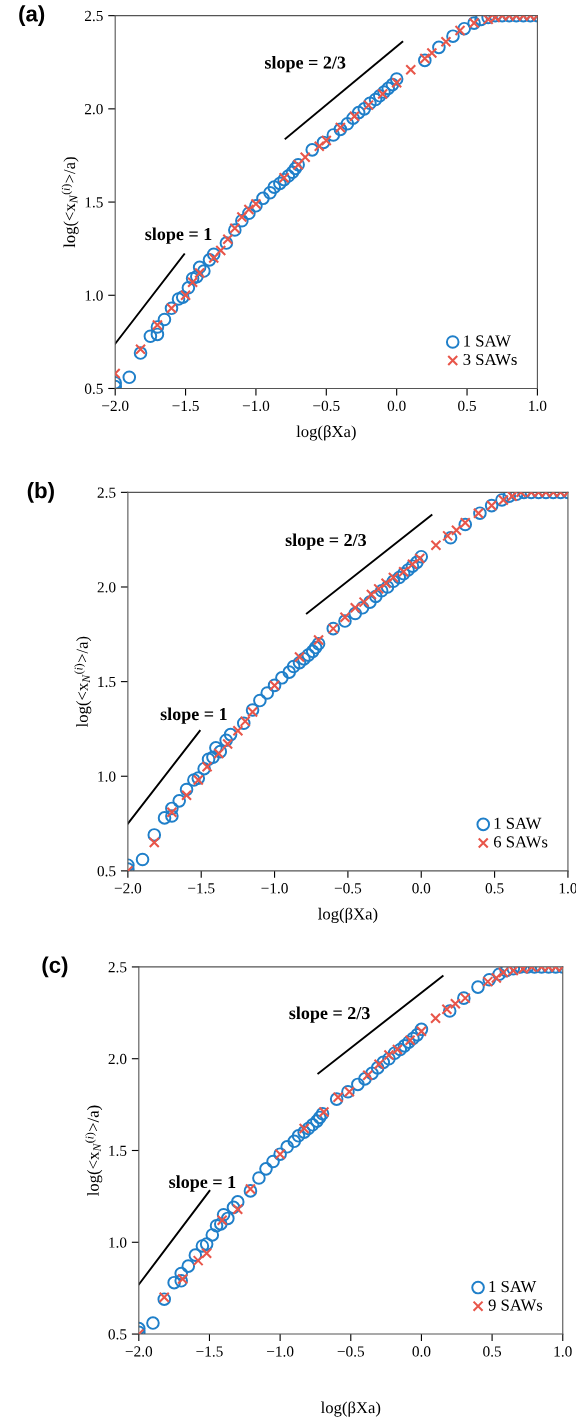 This screenshot has height=1423, width=576. I want to click on chart-title: (c), so click(55, 967).